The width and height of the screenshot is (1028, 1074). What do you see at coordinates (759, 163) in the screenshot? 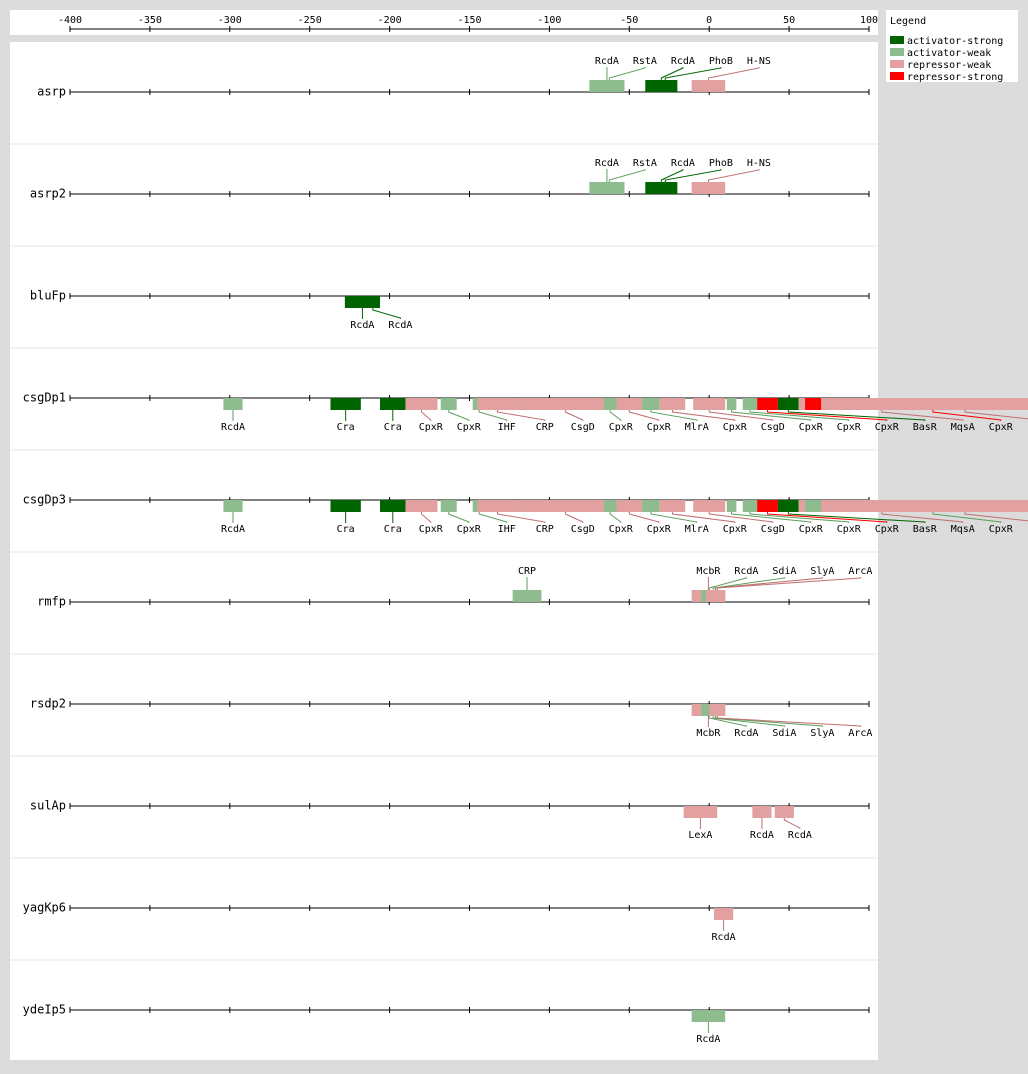
I see `site-label: H-NS` at bounding box center [759, 163].